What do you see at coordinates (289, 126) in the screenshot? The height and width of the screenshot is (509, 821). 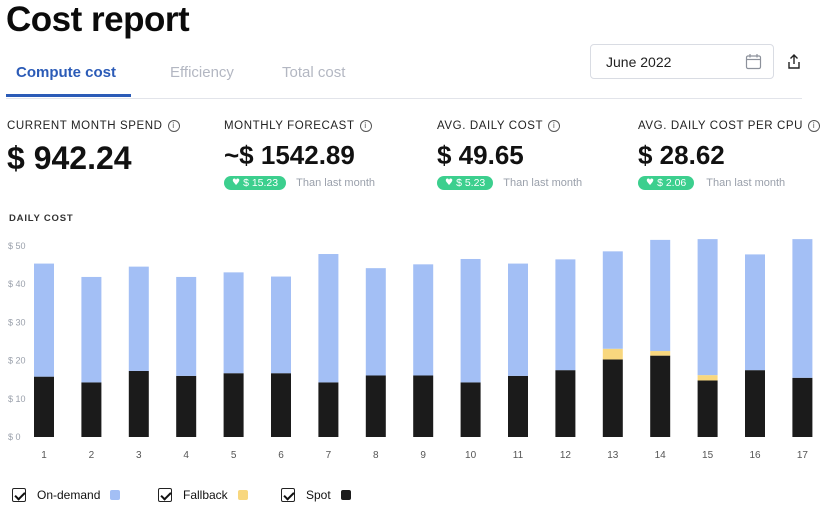 I see `metric-label: MONTHLY FORECAST` at bounding box center [289, 126].